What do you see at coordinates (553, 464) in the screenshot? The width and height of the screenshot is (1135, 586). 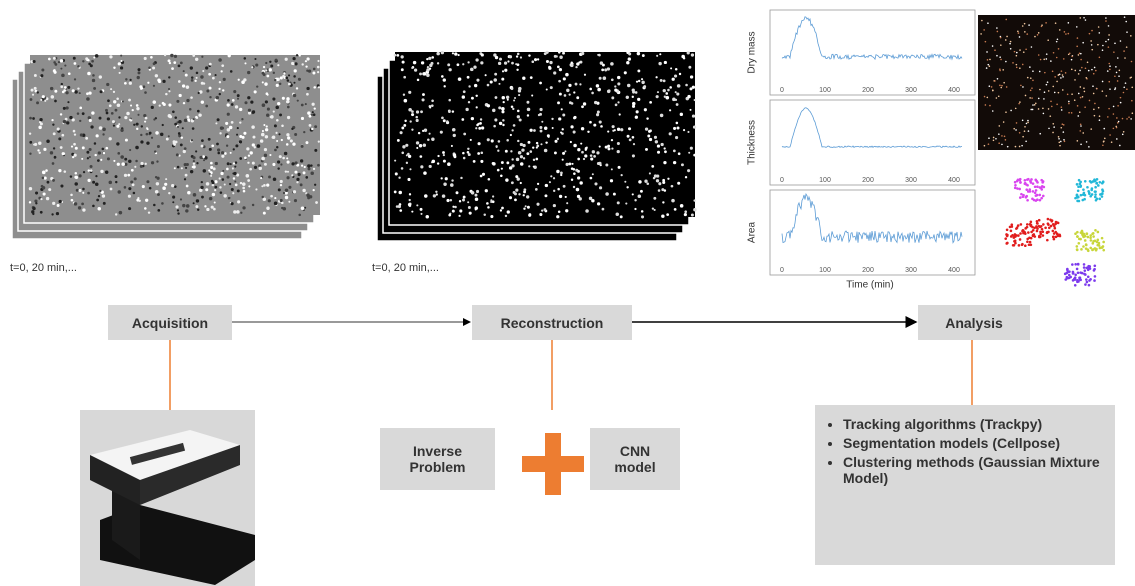 I see `plus-sign` at bounding box center [553, 464].